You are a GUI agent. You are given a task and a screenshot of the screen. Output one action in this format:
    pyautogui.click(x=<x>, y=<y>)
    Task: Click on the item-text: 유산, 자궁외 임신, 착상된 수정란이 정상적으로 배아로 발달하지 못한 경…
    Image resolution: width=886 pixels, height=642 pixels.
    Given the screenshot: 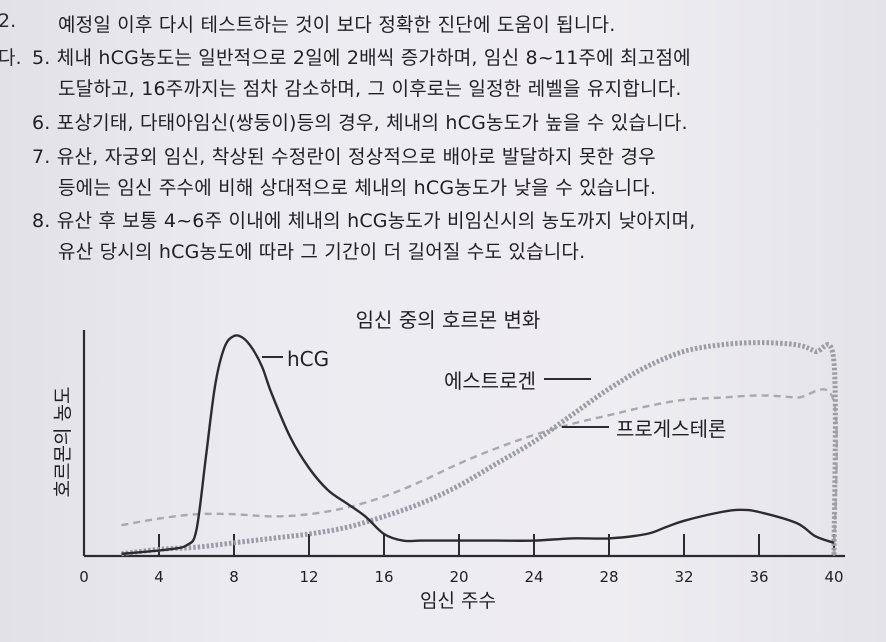 What is the action you would take?
    pyautogui.click(x=356, y=157)
    